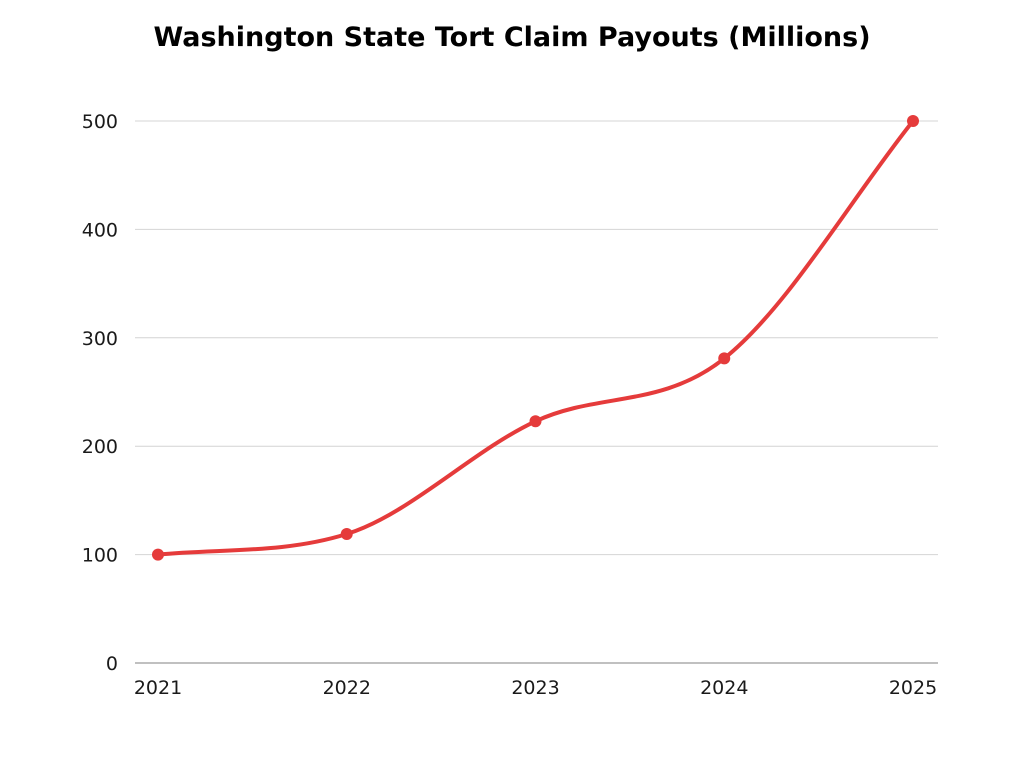 This screenshot has height=768, width=1024. I want to click on data-point-2023, so click(535, 421).